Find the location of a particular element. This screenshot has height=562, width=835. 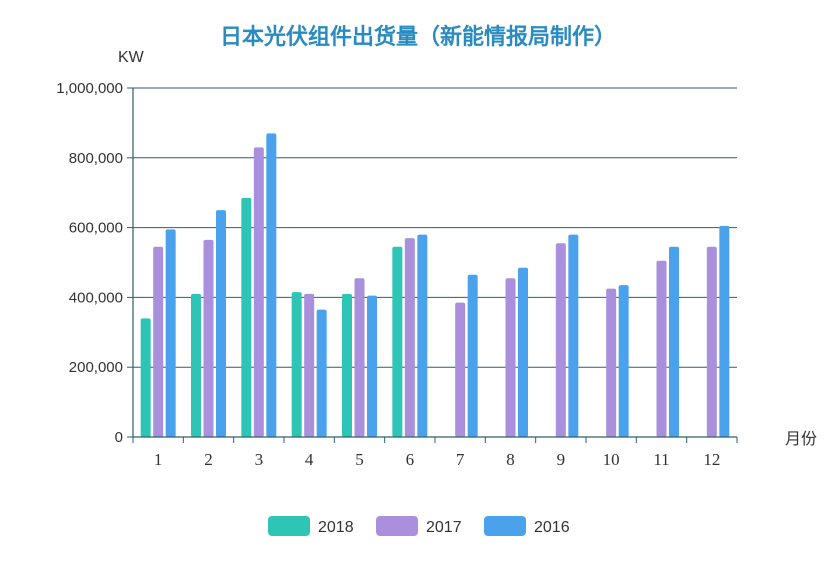

y-tick-label: 0 is located at coordinates (119, 437).